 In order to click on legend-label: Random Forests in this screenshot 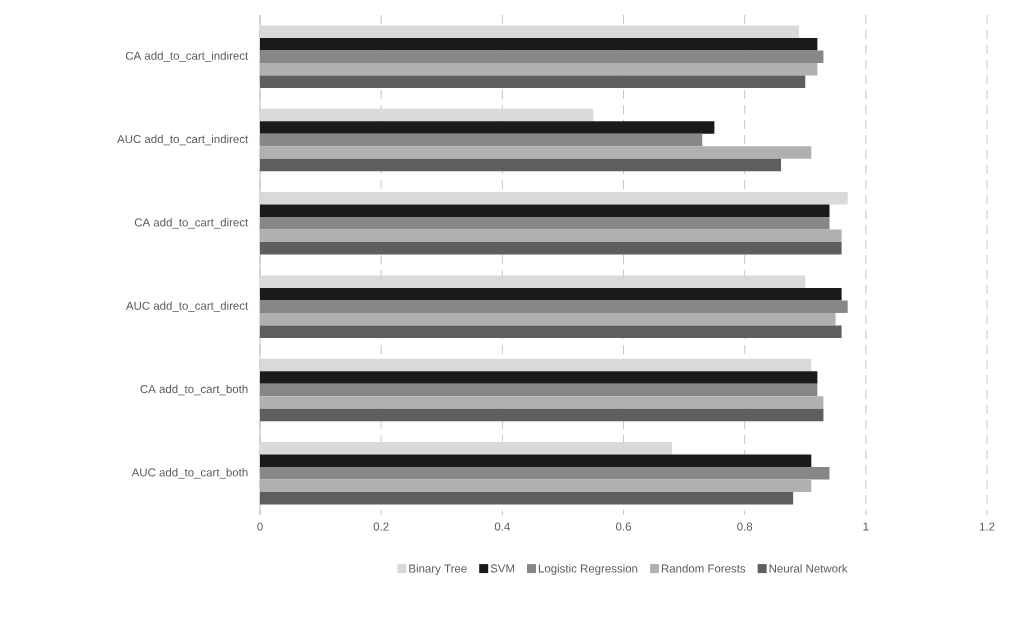, I will do `click(703, 568)`.